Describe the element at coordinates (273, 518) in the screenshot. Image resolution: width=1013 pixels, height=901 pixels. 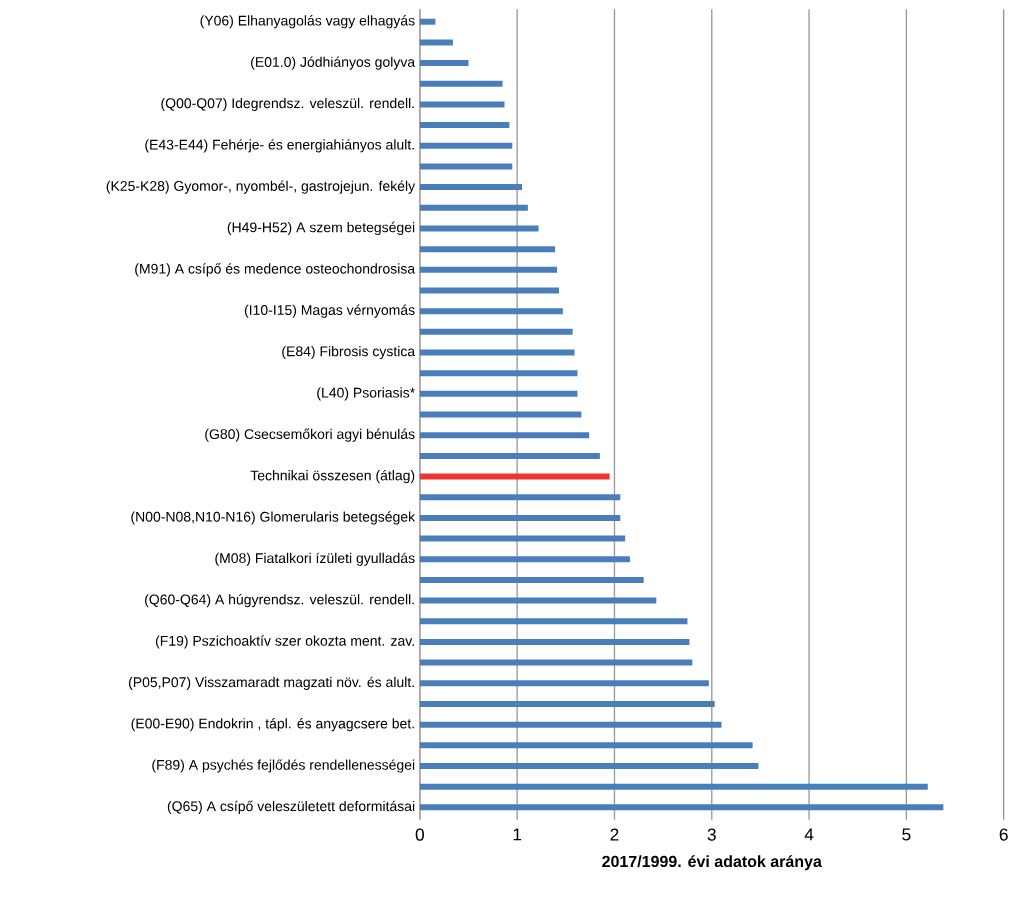
I see `y-tick-label: (N00-N08,N10-N16) Glomerularis betegségek` at that location.